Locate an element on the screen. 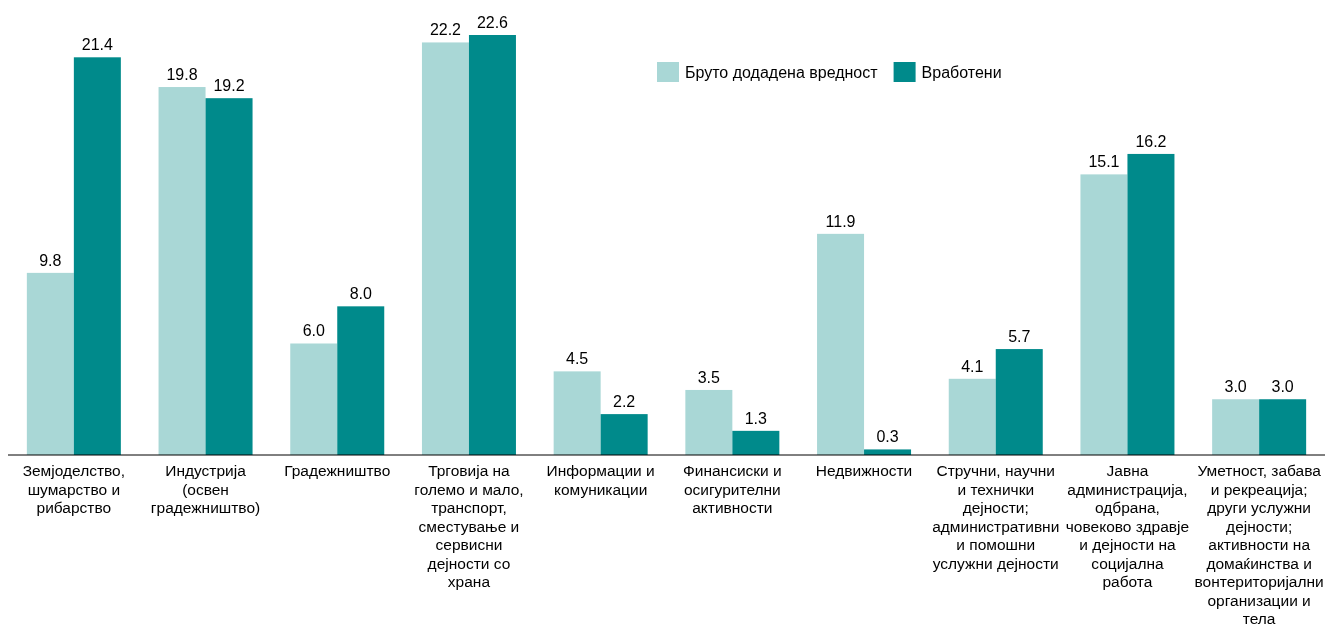 The image size is (1337, 642). data-label: 19.8 is located at coordinates (182, 75).